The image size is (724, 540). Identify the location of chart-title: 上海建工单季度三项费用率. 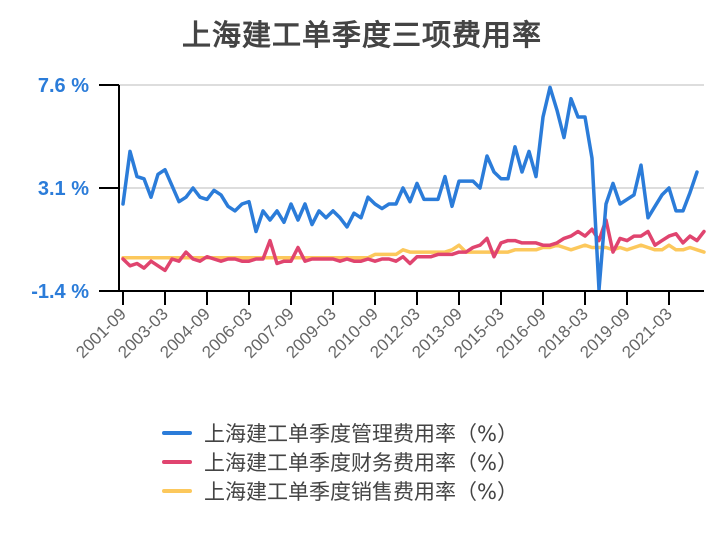
(361, 35).